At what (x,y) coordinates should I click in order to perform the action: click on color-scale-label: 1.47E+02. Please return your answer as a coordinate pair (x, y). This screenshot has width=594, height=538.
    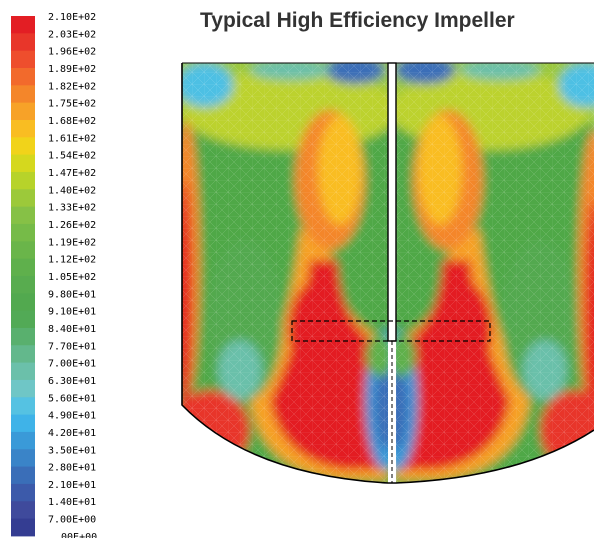
    Looking at the image, I should click on (72, 173).